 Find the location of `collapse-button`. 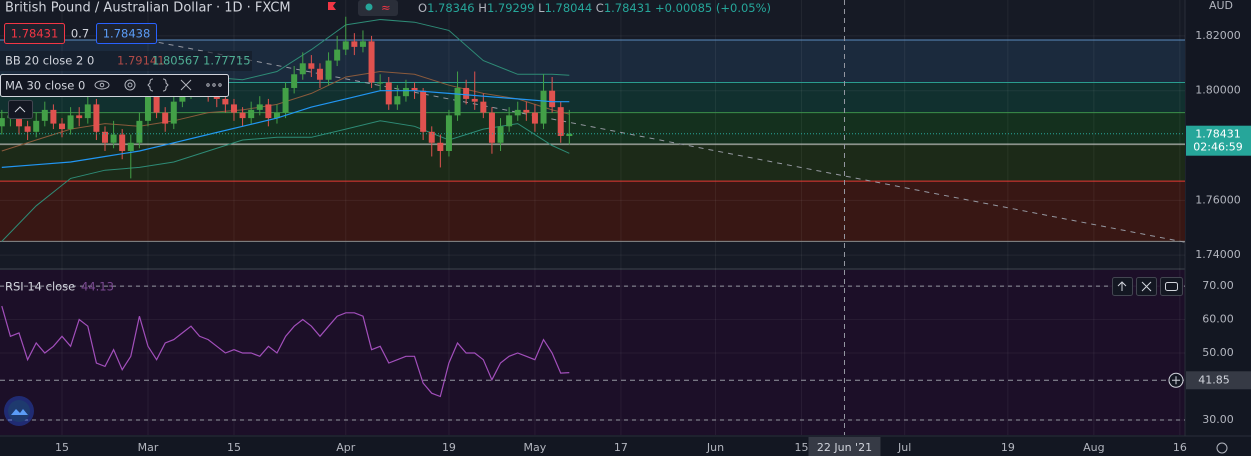

collapse-button is located at coordinates (20, 109).